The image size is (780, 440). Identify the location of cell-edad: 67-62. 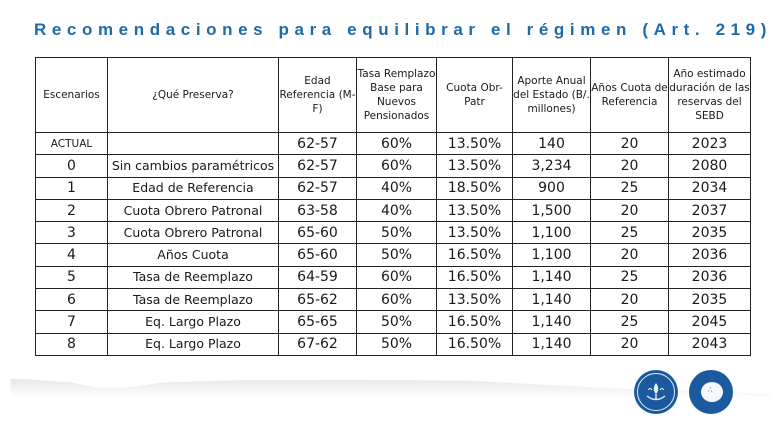
(317, 344).